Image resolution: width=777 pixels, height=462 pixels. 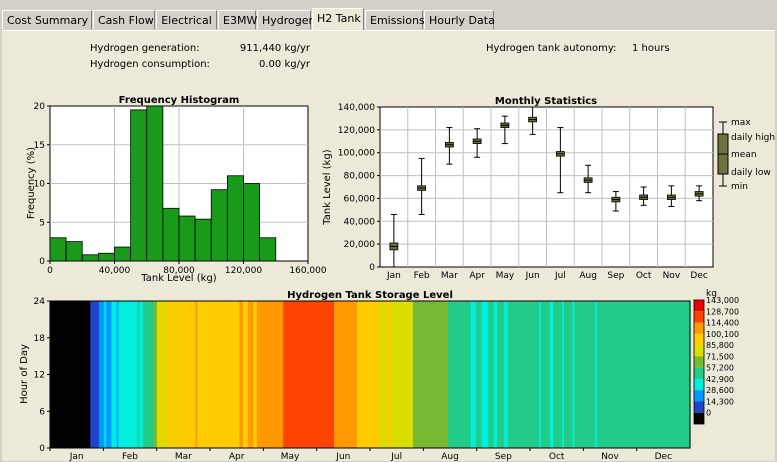 I want to click on monthly-xtick-label: Apr, so click(x=477, y=276).